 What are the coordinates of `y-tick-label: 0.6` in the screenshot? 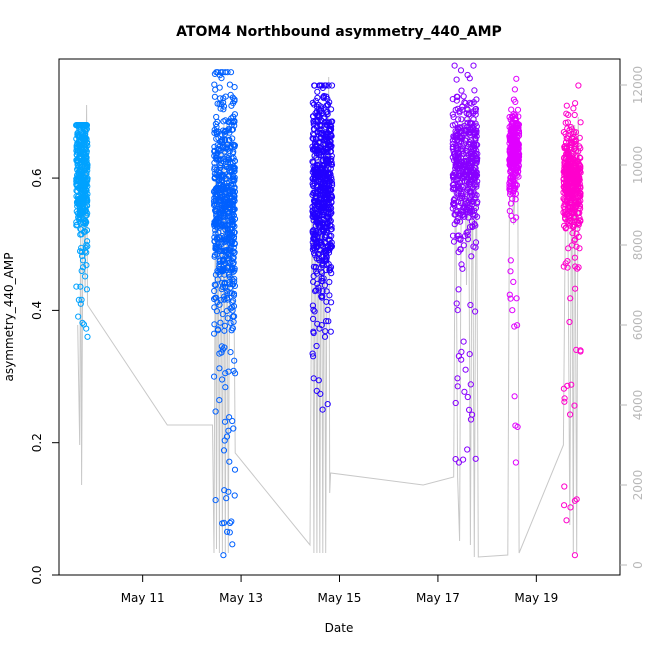 It's located at (37, 178).